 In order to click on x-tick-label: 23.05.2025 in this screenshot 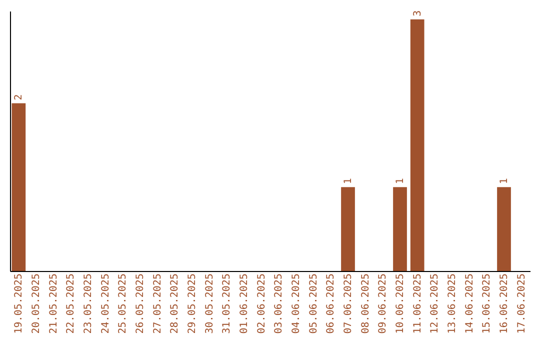, I will do `click(88, 304)`.